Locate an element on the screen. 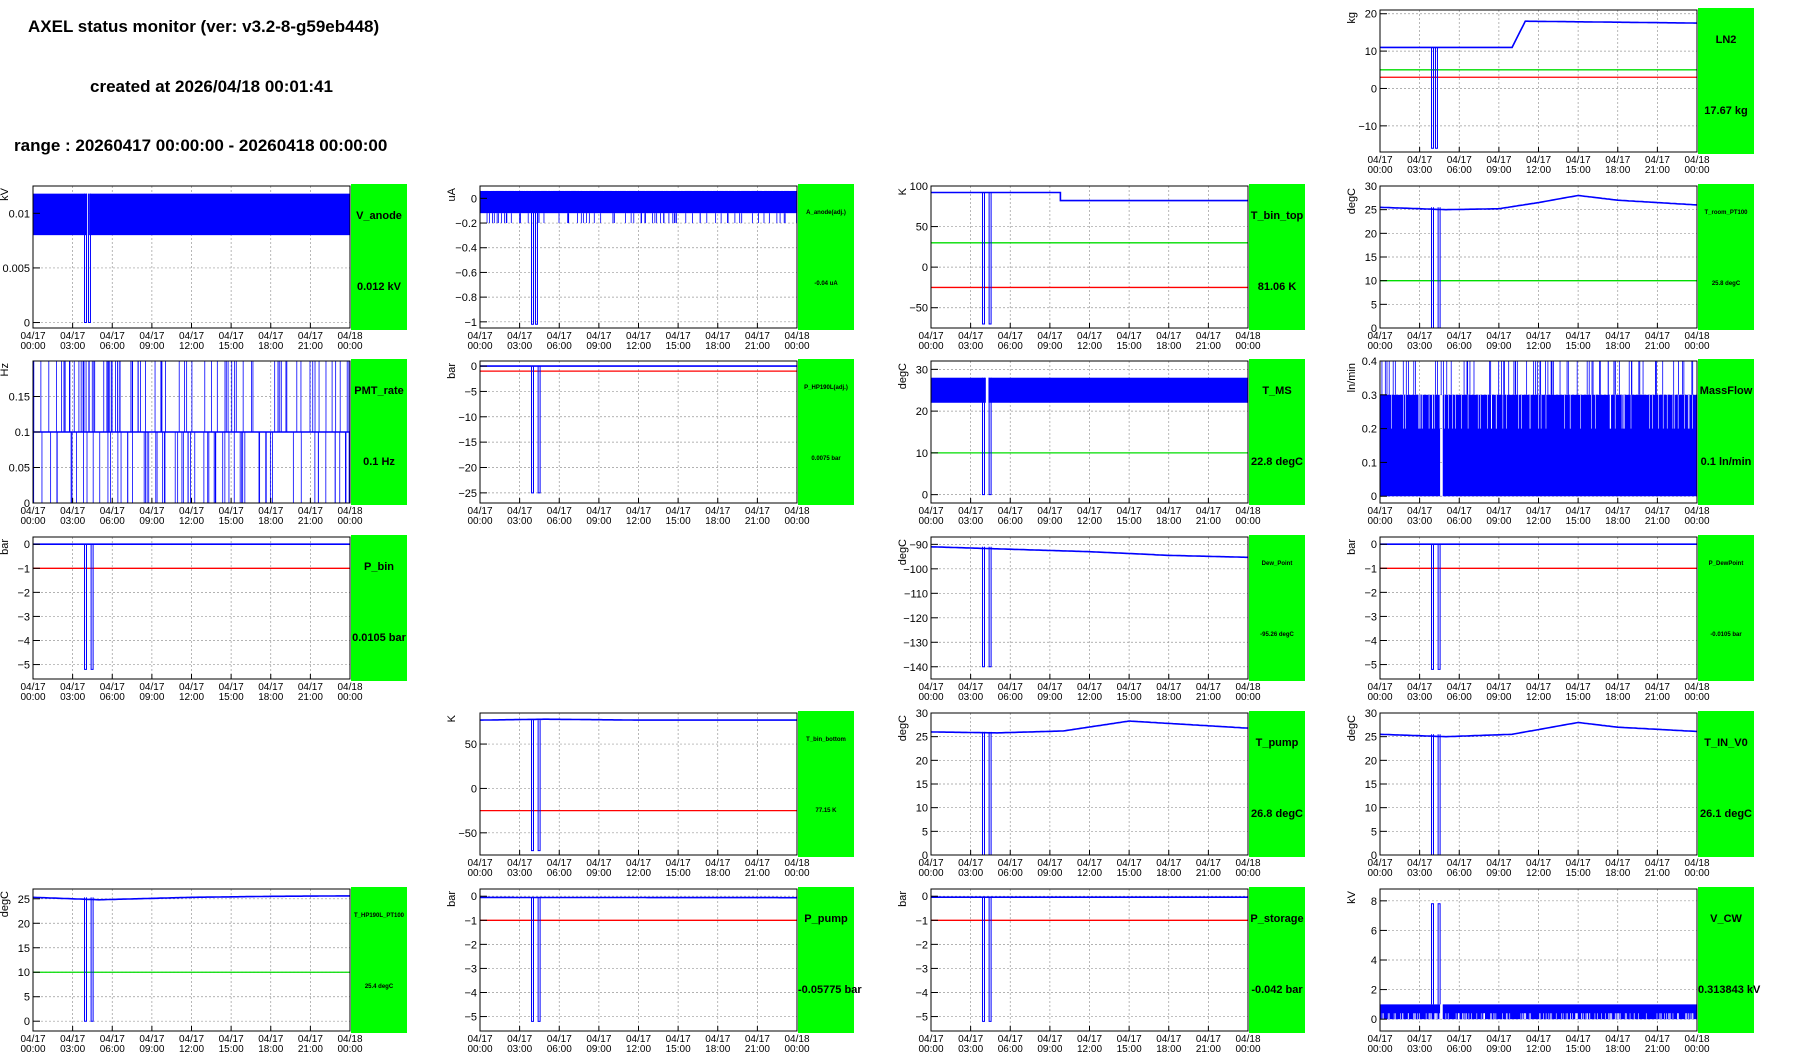  y-tick-label: 0.1 is located at coordinates (22, 433).